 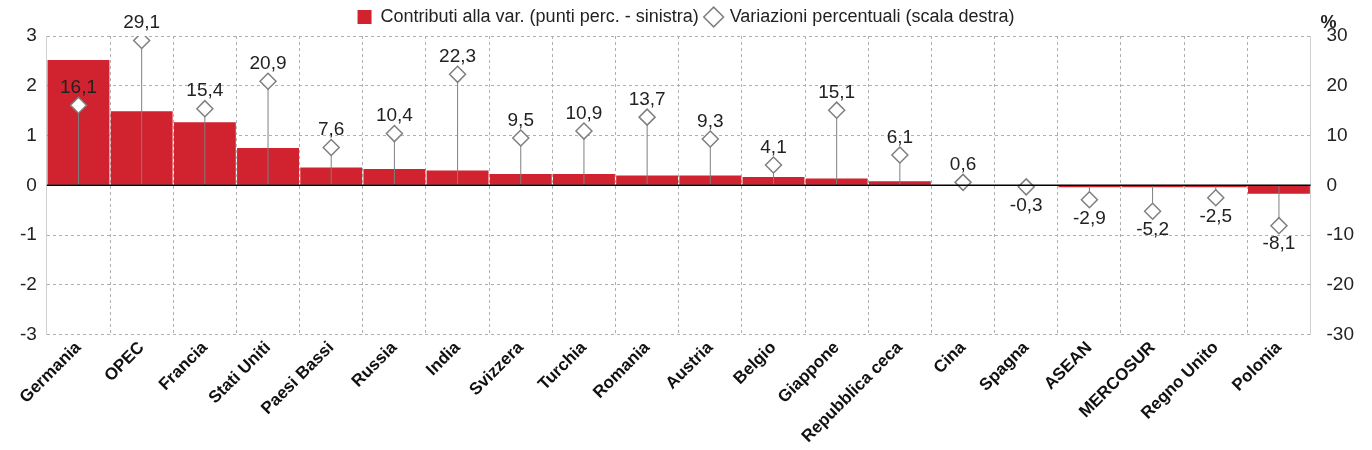 What do you see at coordinates (1337, 134) in the screenshot?
I see `y2-tick-label: 10` at bounding box center [1337, 134].